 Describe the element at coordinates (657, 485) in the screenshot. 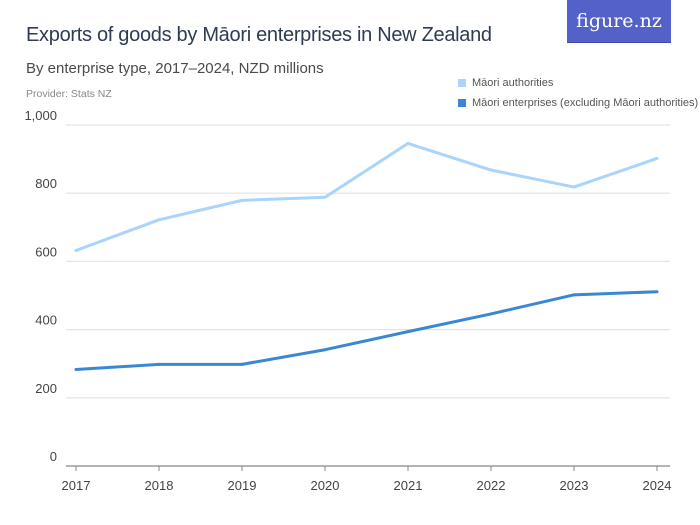

I see `x-tick-label: 2024` at that location.